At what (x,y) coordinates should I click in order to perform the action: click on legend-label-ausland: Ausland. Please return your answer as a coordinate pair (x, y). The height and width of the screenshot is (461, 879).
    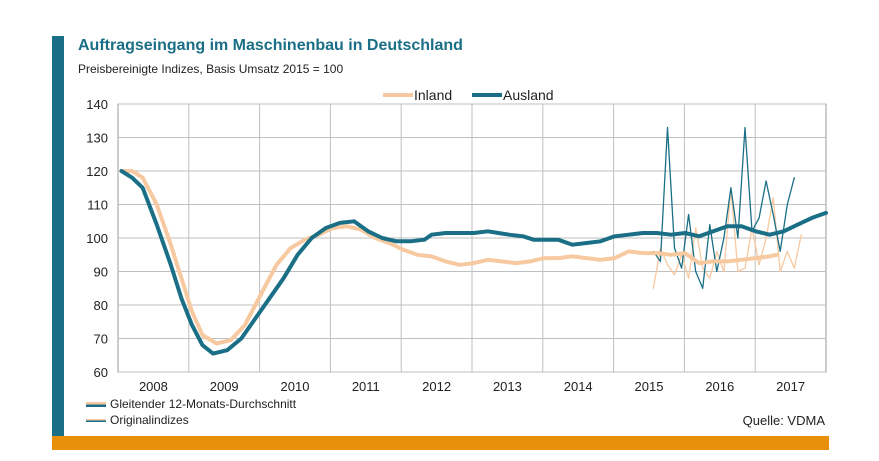
    Looking at the image, I should click on (528, 95).